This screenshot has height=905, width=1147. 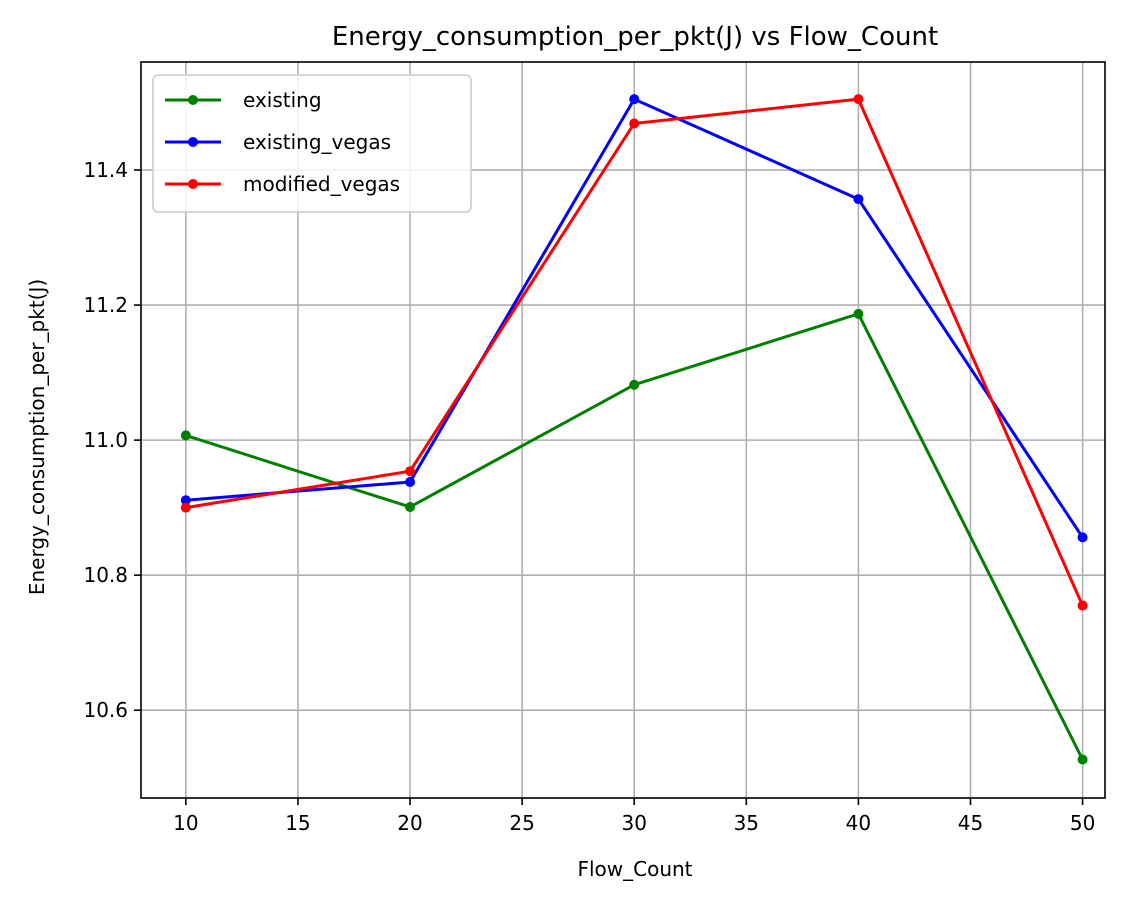 I want to click on legend: existing existing_vegas modified_vegas, so click(x=312, y=143).